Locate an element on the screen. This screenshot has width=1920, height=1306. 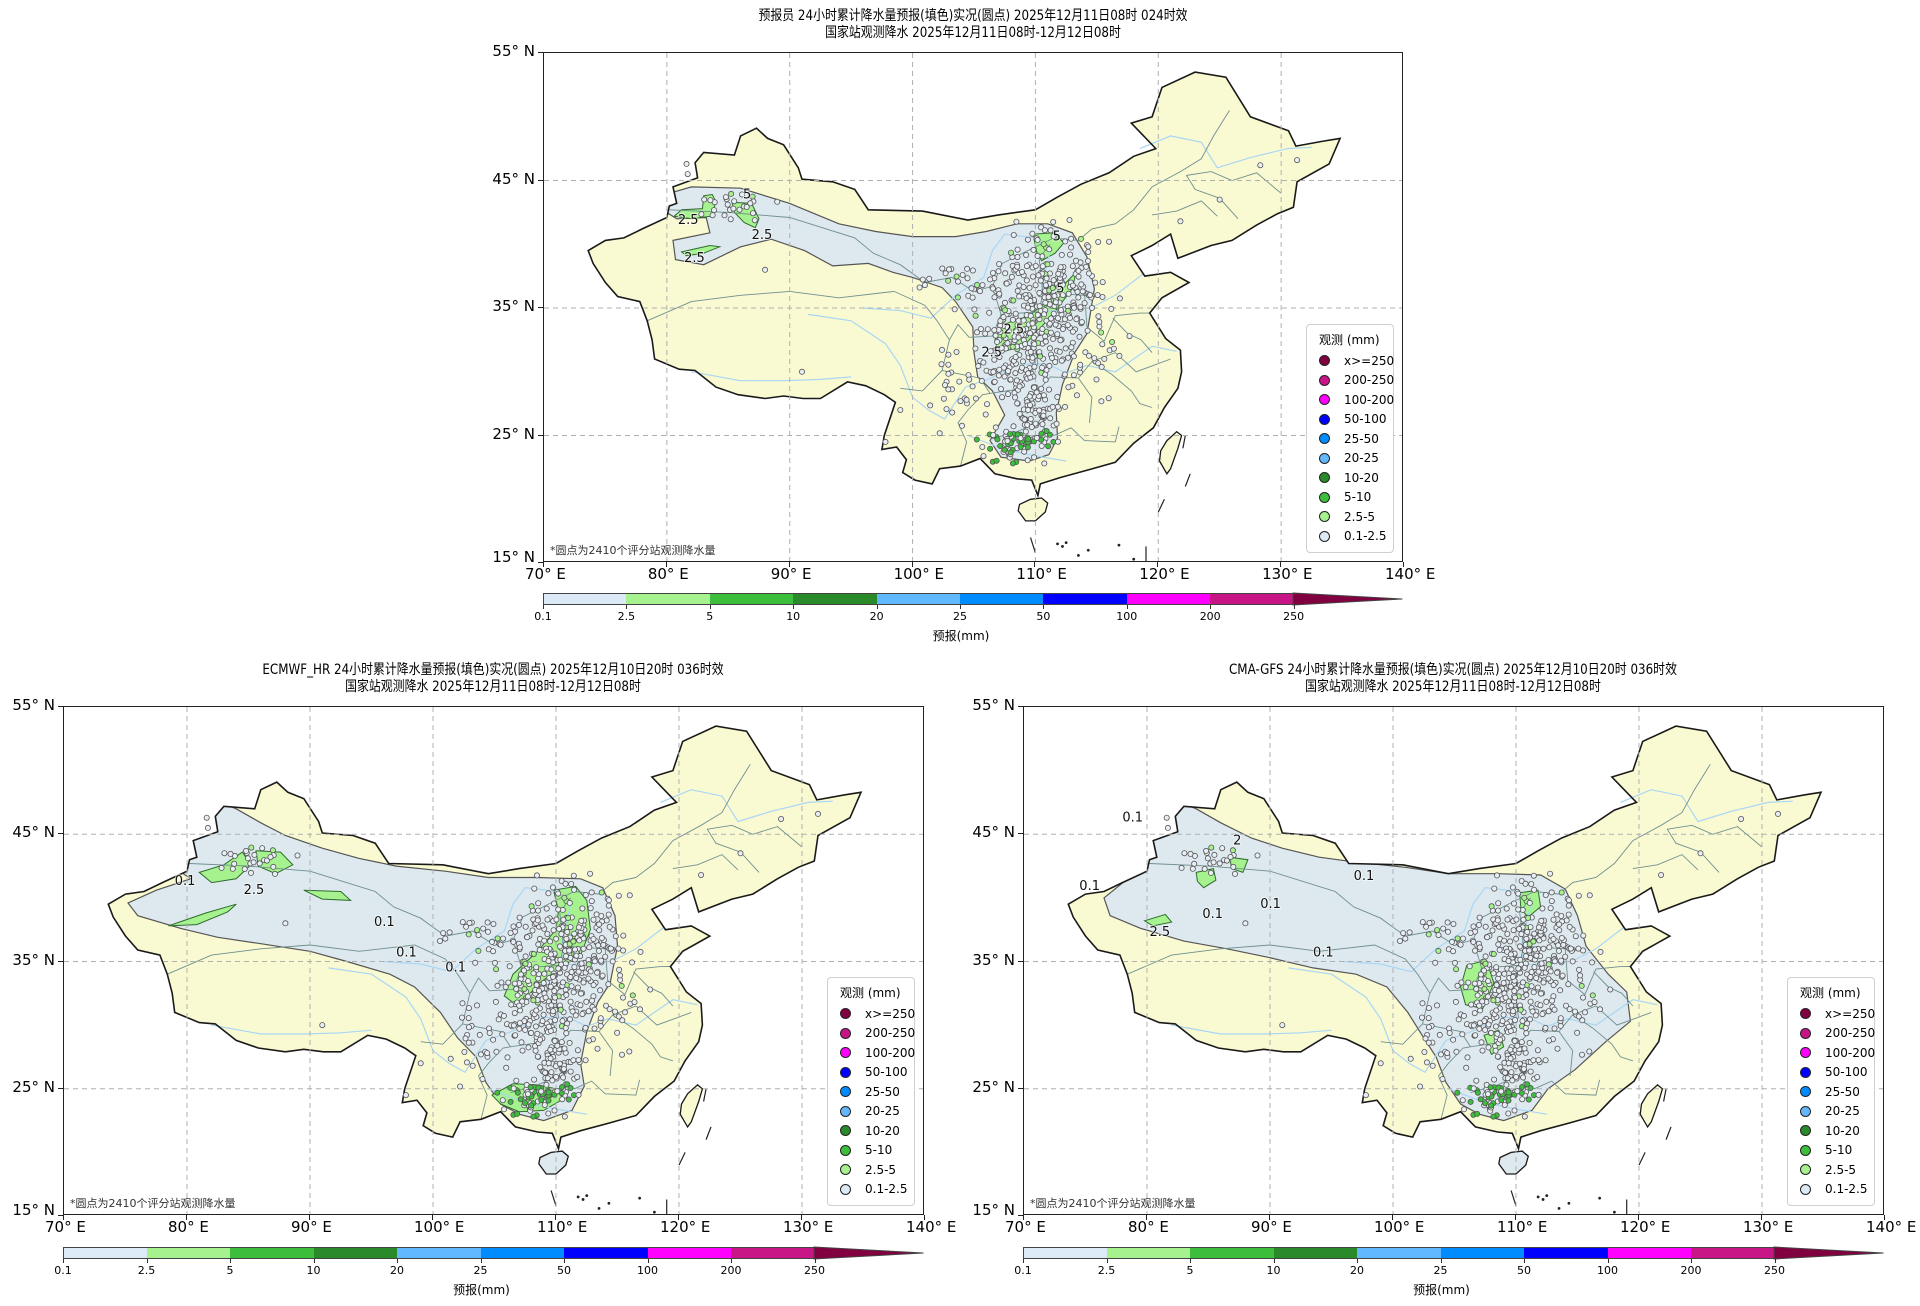
contour-label: 5 is located at coordinates (747, 194).